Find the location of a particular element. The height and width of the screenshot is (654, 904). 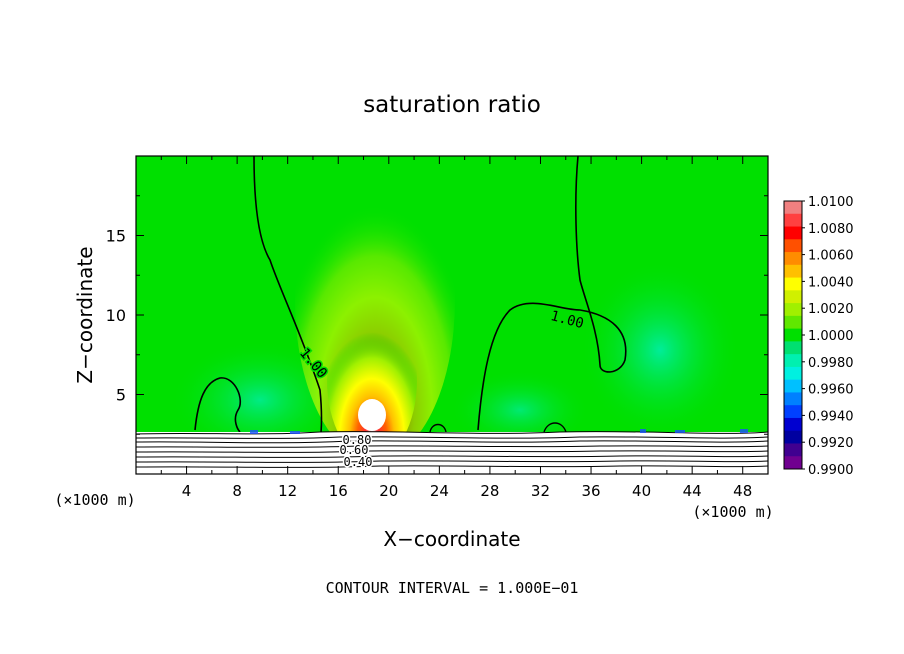

x-unit-label-right: (×1000 m) is located at coordinates (732, 512).